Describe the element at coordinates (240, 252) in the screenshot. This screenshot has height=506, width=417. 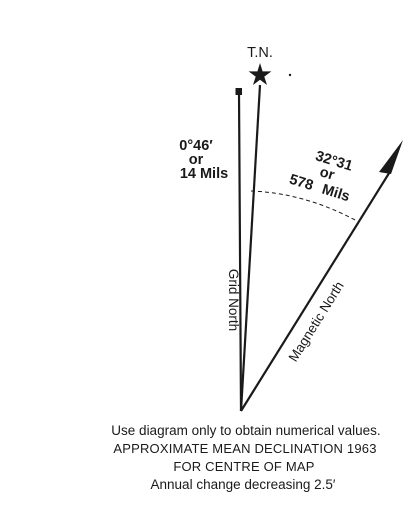
I see `grid-north-line` at that location.